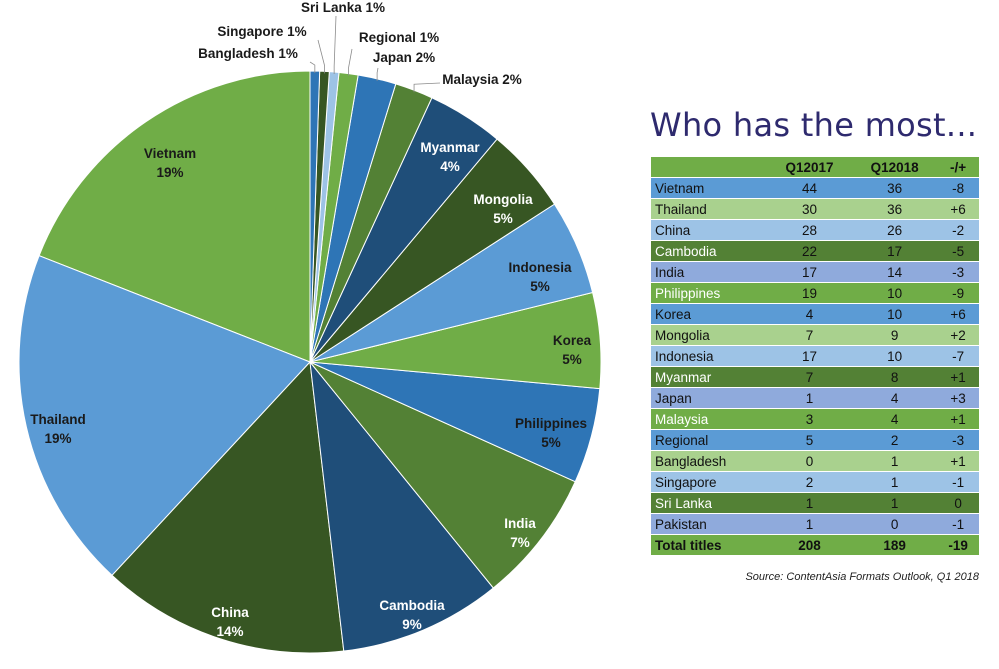 This screenshot has width=999, height=669. I want to click on table-row: Cambodia 22 17 -5, so click(815, 251).